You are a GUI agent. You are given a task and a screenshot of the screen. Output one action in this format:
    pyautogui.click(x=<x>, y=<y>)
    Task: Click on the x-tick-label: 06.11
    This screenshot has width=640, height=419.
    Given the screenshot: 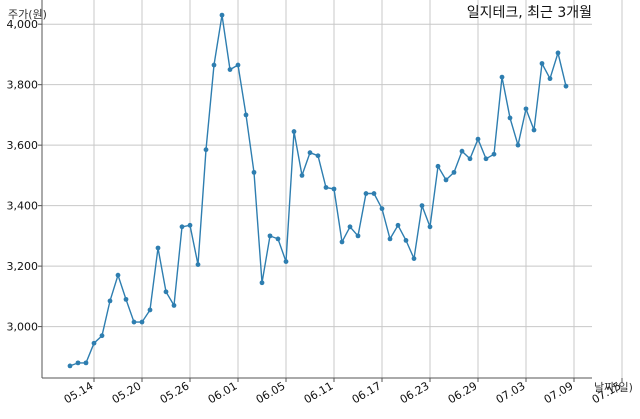 What is the action you would take?
    pyautogui.click(x=319, y=392)
    